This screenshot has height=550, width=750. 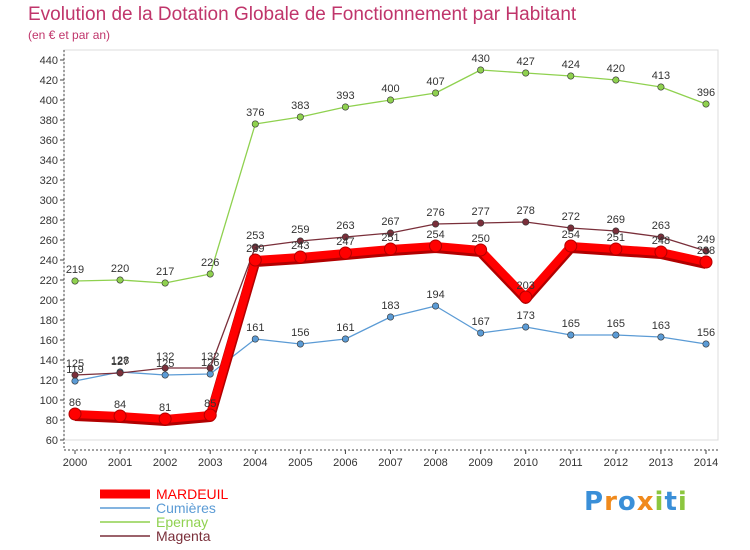 What do you see at coordinates (480, 59) in the screenshot?
I see `data-label: 430` at bounding box center [480, 59].